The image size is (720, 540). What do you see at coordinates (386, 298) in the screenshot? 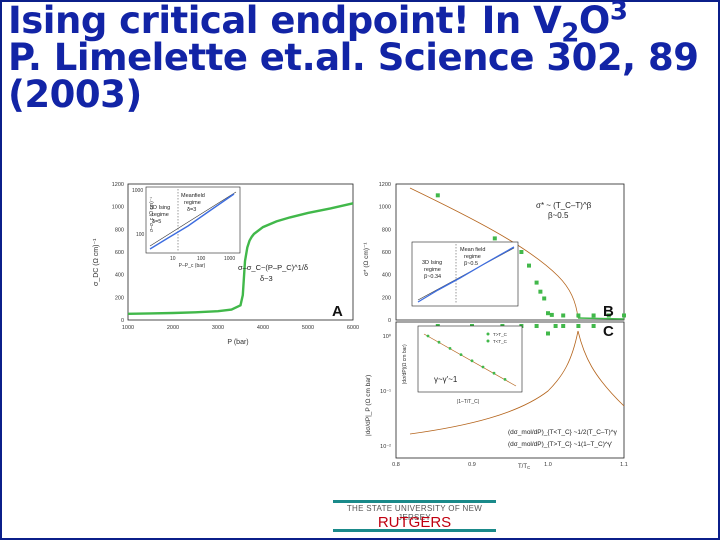
I see `panel-b-ytick-5: 200` at bounding box center [386, 298].